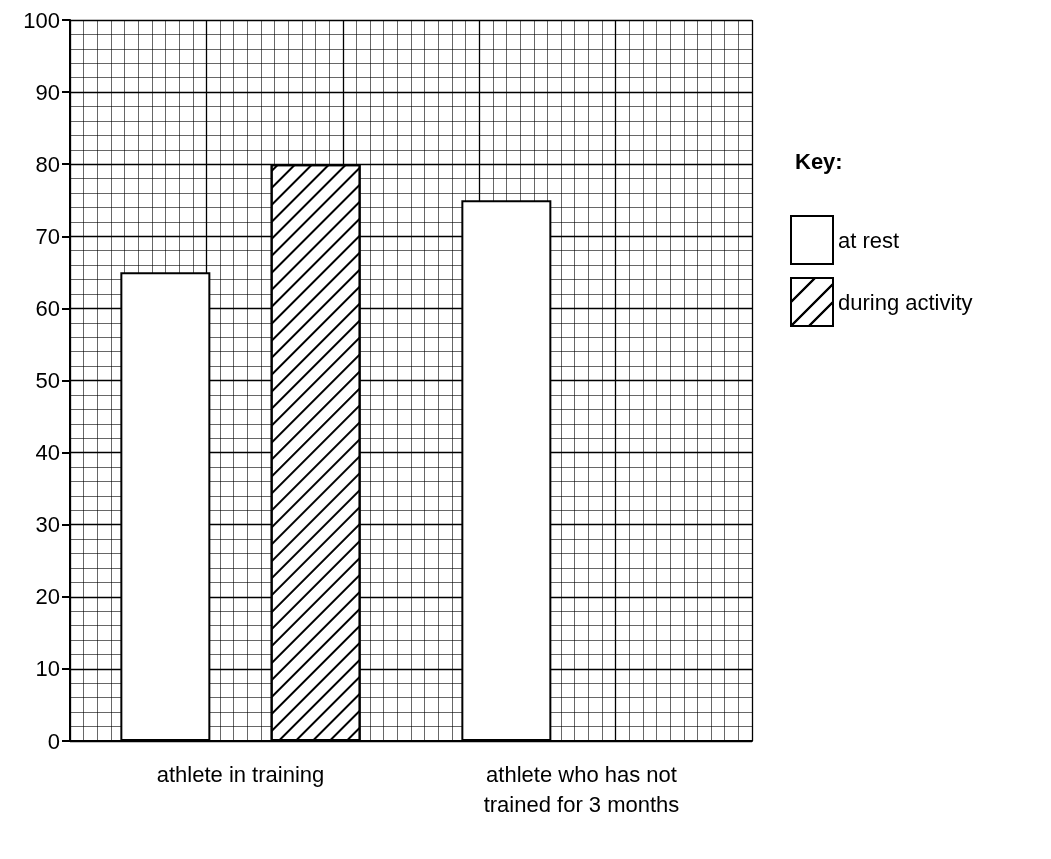 The image size is (1051, 859). What do you see at coordinates (41, 20) in the screenshot?
I see `y-tick-label: 100` at bounding box center [41, 20].